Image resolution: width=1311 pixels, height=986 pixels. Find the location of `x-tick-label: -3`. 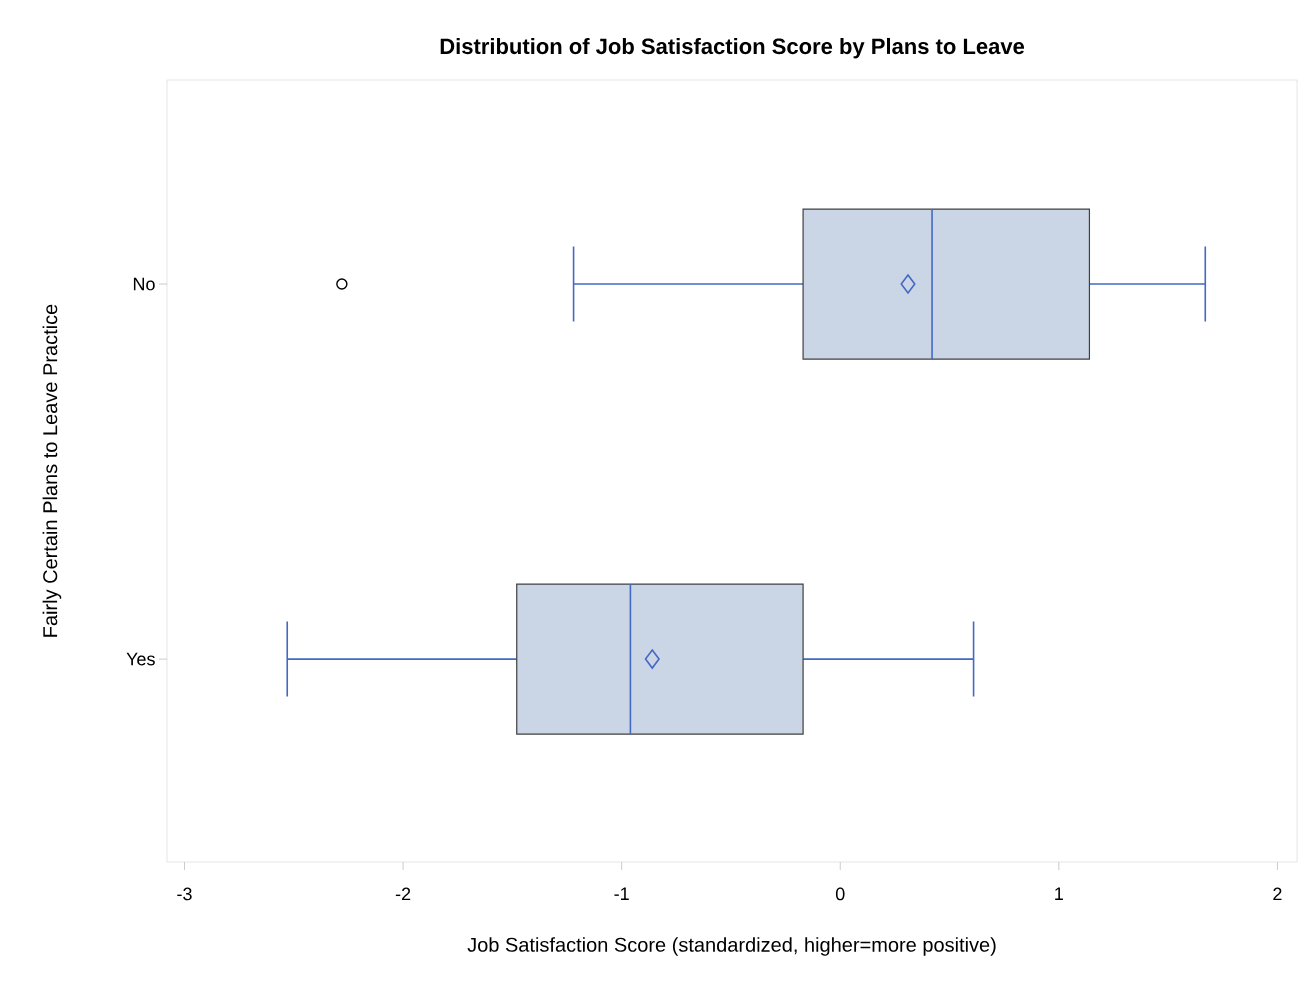

x-tick-label: -3 is located at coordinates (184, 894).